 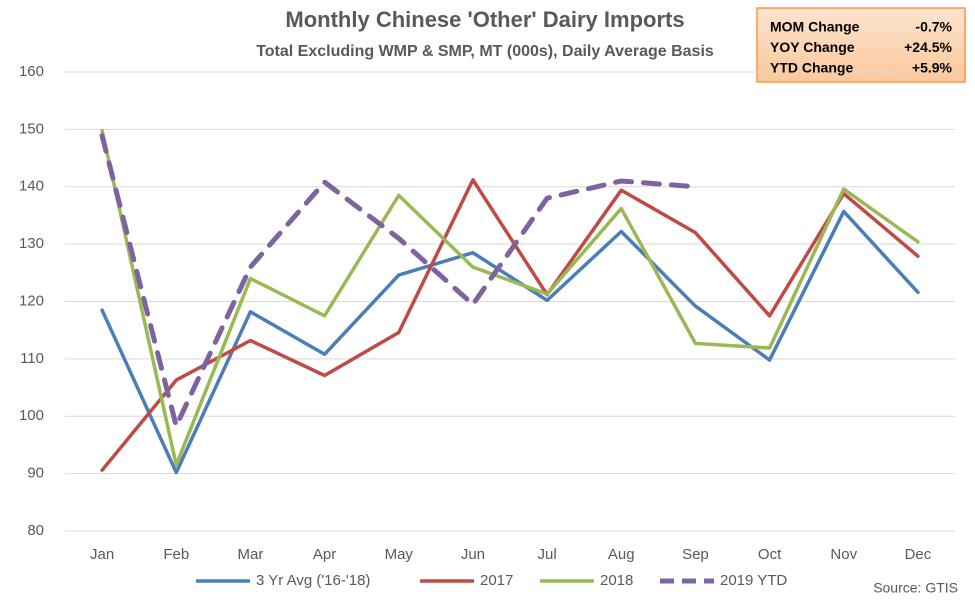 I want to click on stats-box, so click(x=861, y=45).